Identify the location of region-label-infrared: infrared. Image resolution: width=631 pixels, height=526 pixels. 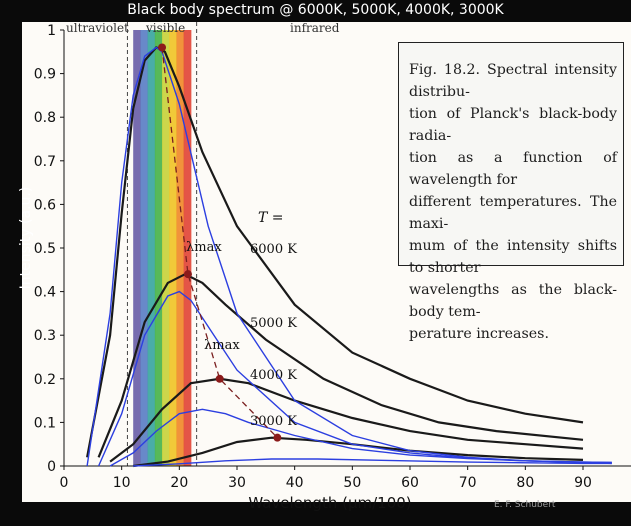
(315, 28).